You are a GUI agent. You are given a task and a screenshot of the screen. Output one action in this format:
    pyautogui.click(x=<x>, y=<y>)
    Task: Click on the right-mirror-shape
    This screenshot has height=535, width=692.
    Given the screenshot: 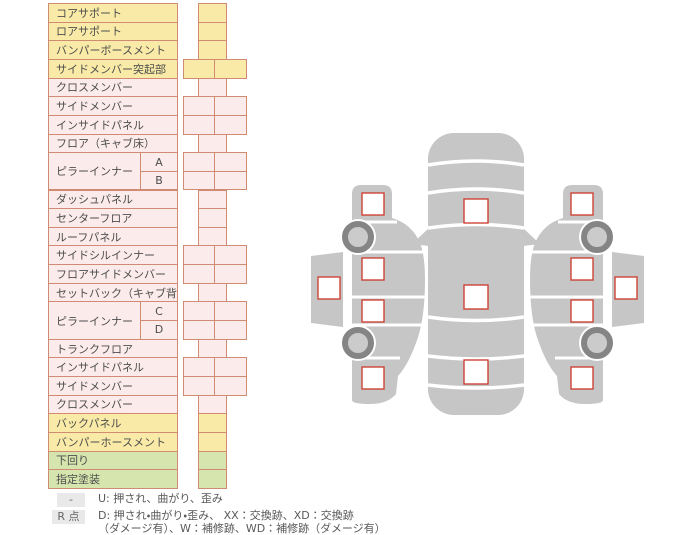 What is the action you would take?
    pyautogui.click(x=531, y=237)
    